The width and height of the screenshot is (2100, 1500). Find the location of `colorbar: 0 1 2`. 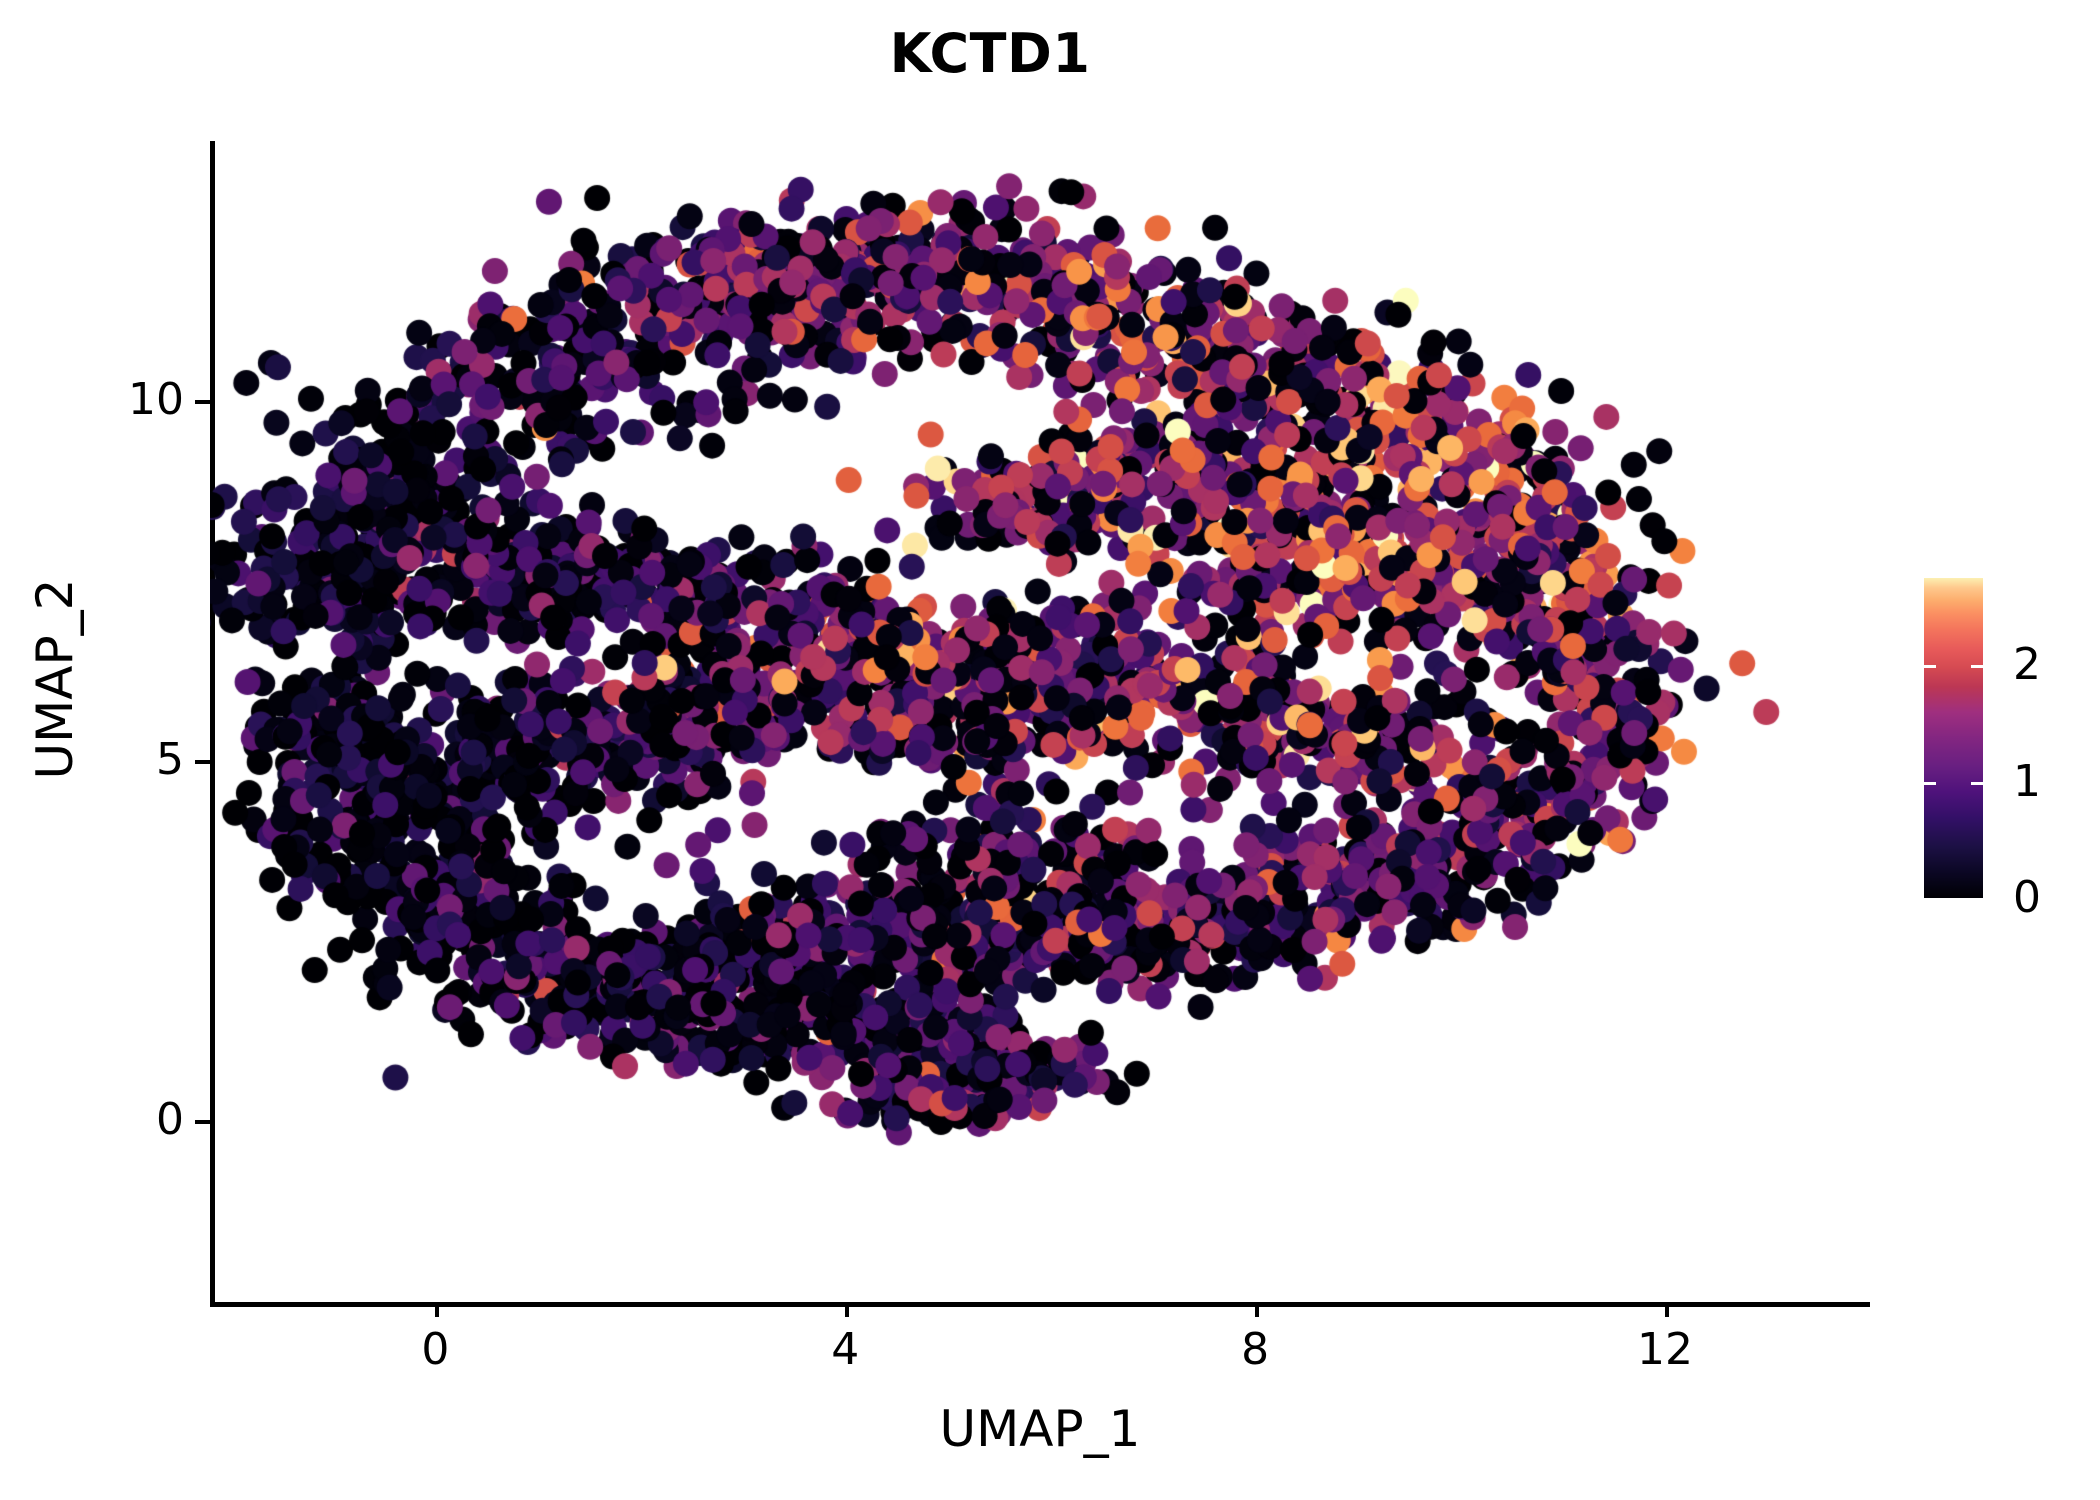

colorbar: 0 1 2 is located at coordinates (1982, 749).